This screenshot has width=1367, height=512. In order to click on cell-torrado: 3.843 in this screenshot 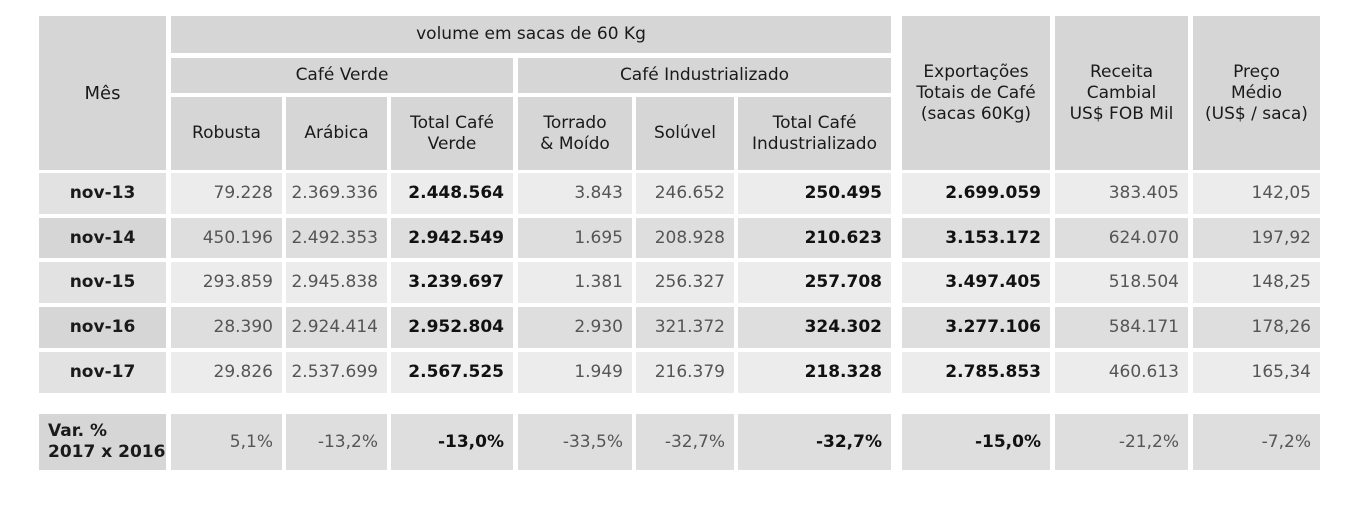, I will do `click(575, 193)`.